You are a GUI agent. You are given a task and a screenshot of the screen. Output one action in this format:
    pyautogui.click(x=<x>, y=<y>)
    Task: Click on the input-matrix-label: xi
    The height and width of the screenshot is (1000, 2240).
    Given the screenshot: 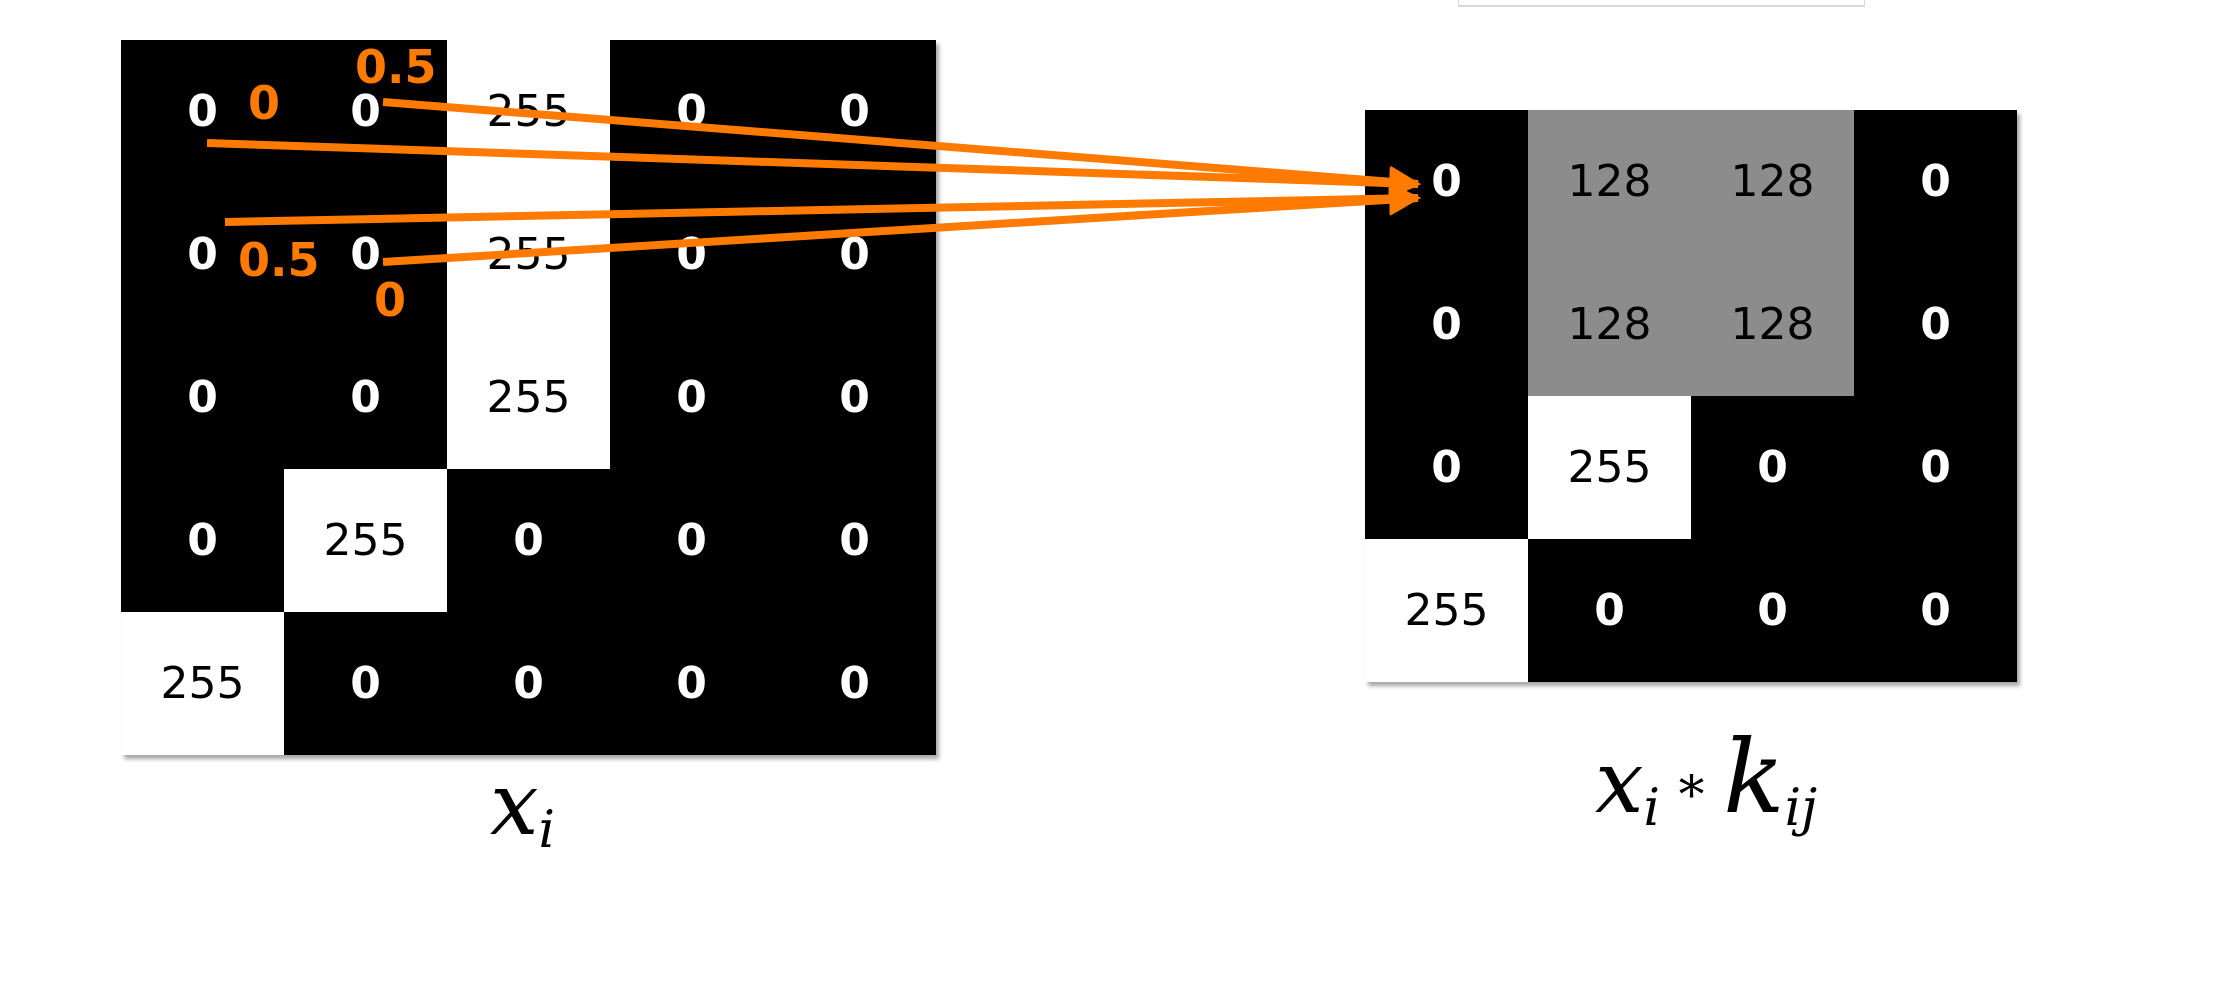 What is the action you would take?
    pyautogui.click(x=523, y=807)
    